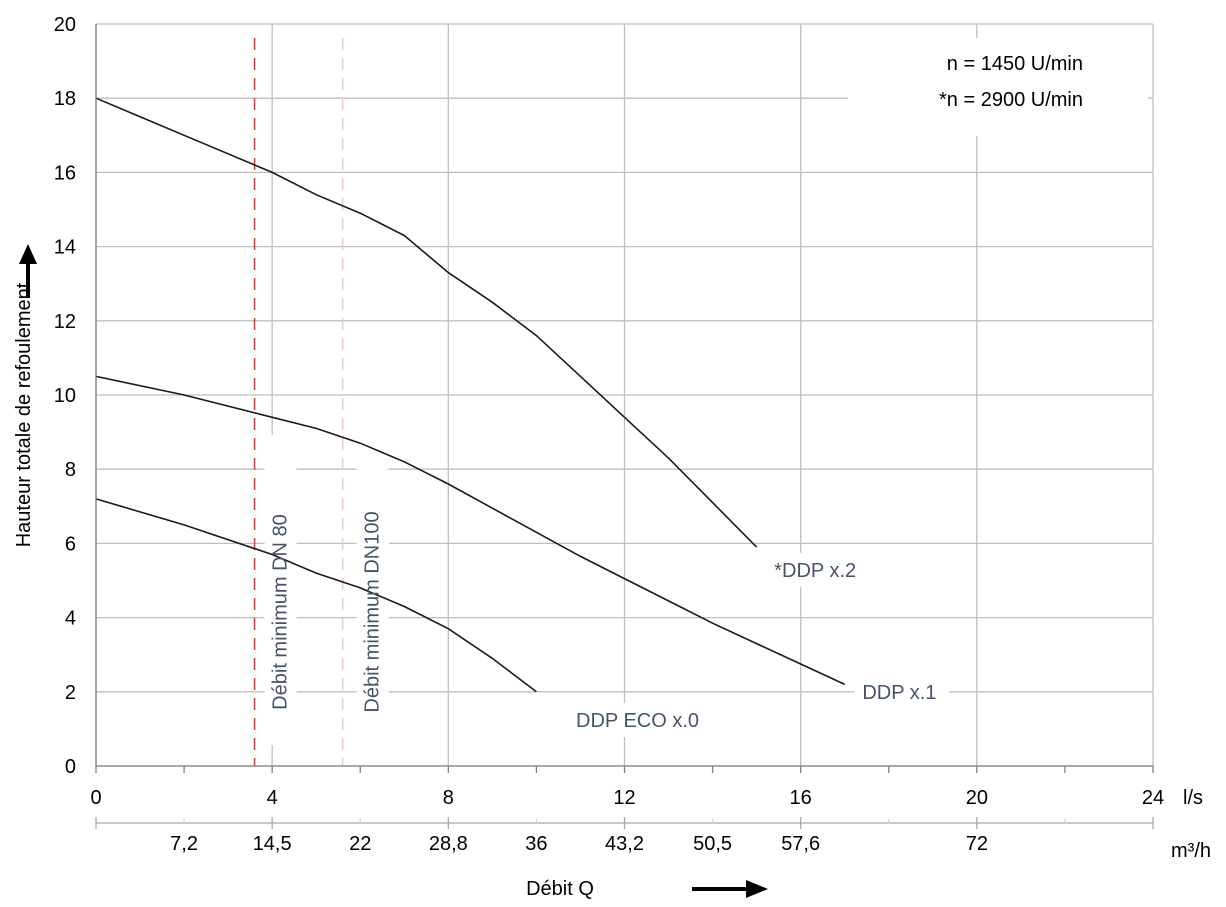 The width and height of the screenshot is (1226, 907). Describe the element at coordinates (70, 767) in the screenshot. I see `y-tick-label: 0` at that location.